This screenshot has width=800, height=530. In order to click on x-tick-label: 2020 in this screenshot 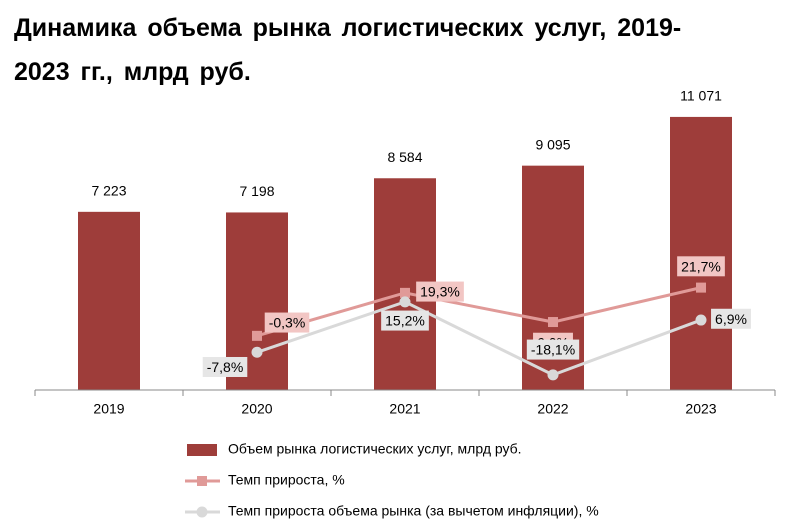, I will do `click(256, 409)`.